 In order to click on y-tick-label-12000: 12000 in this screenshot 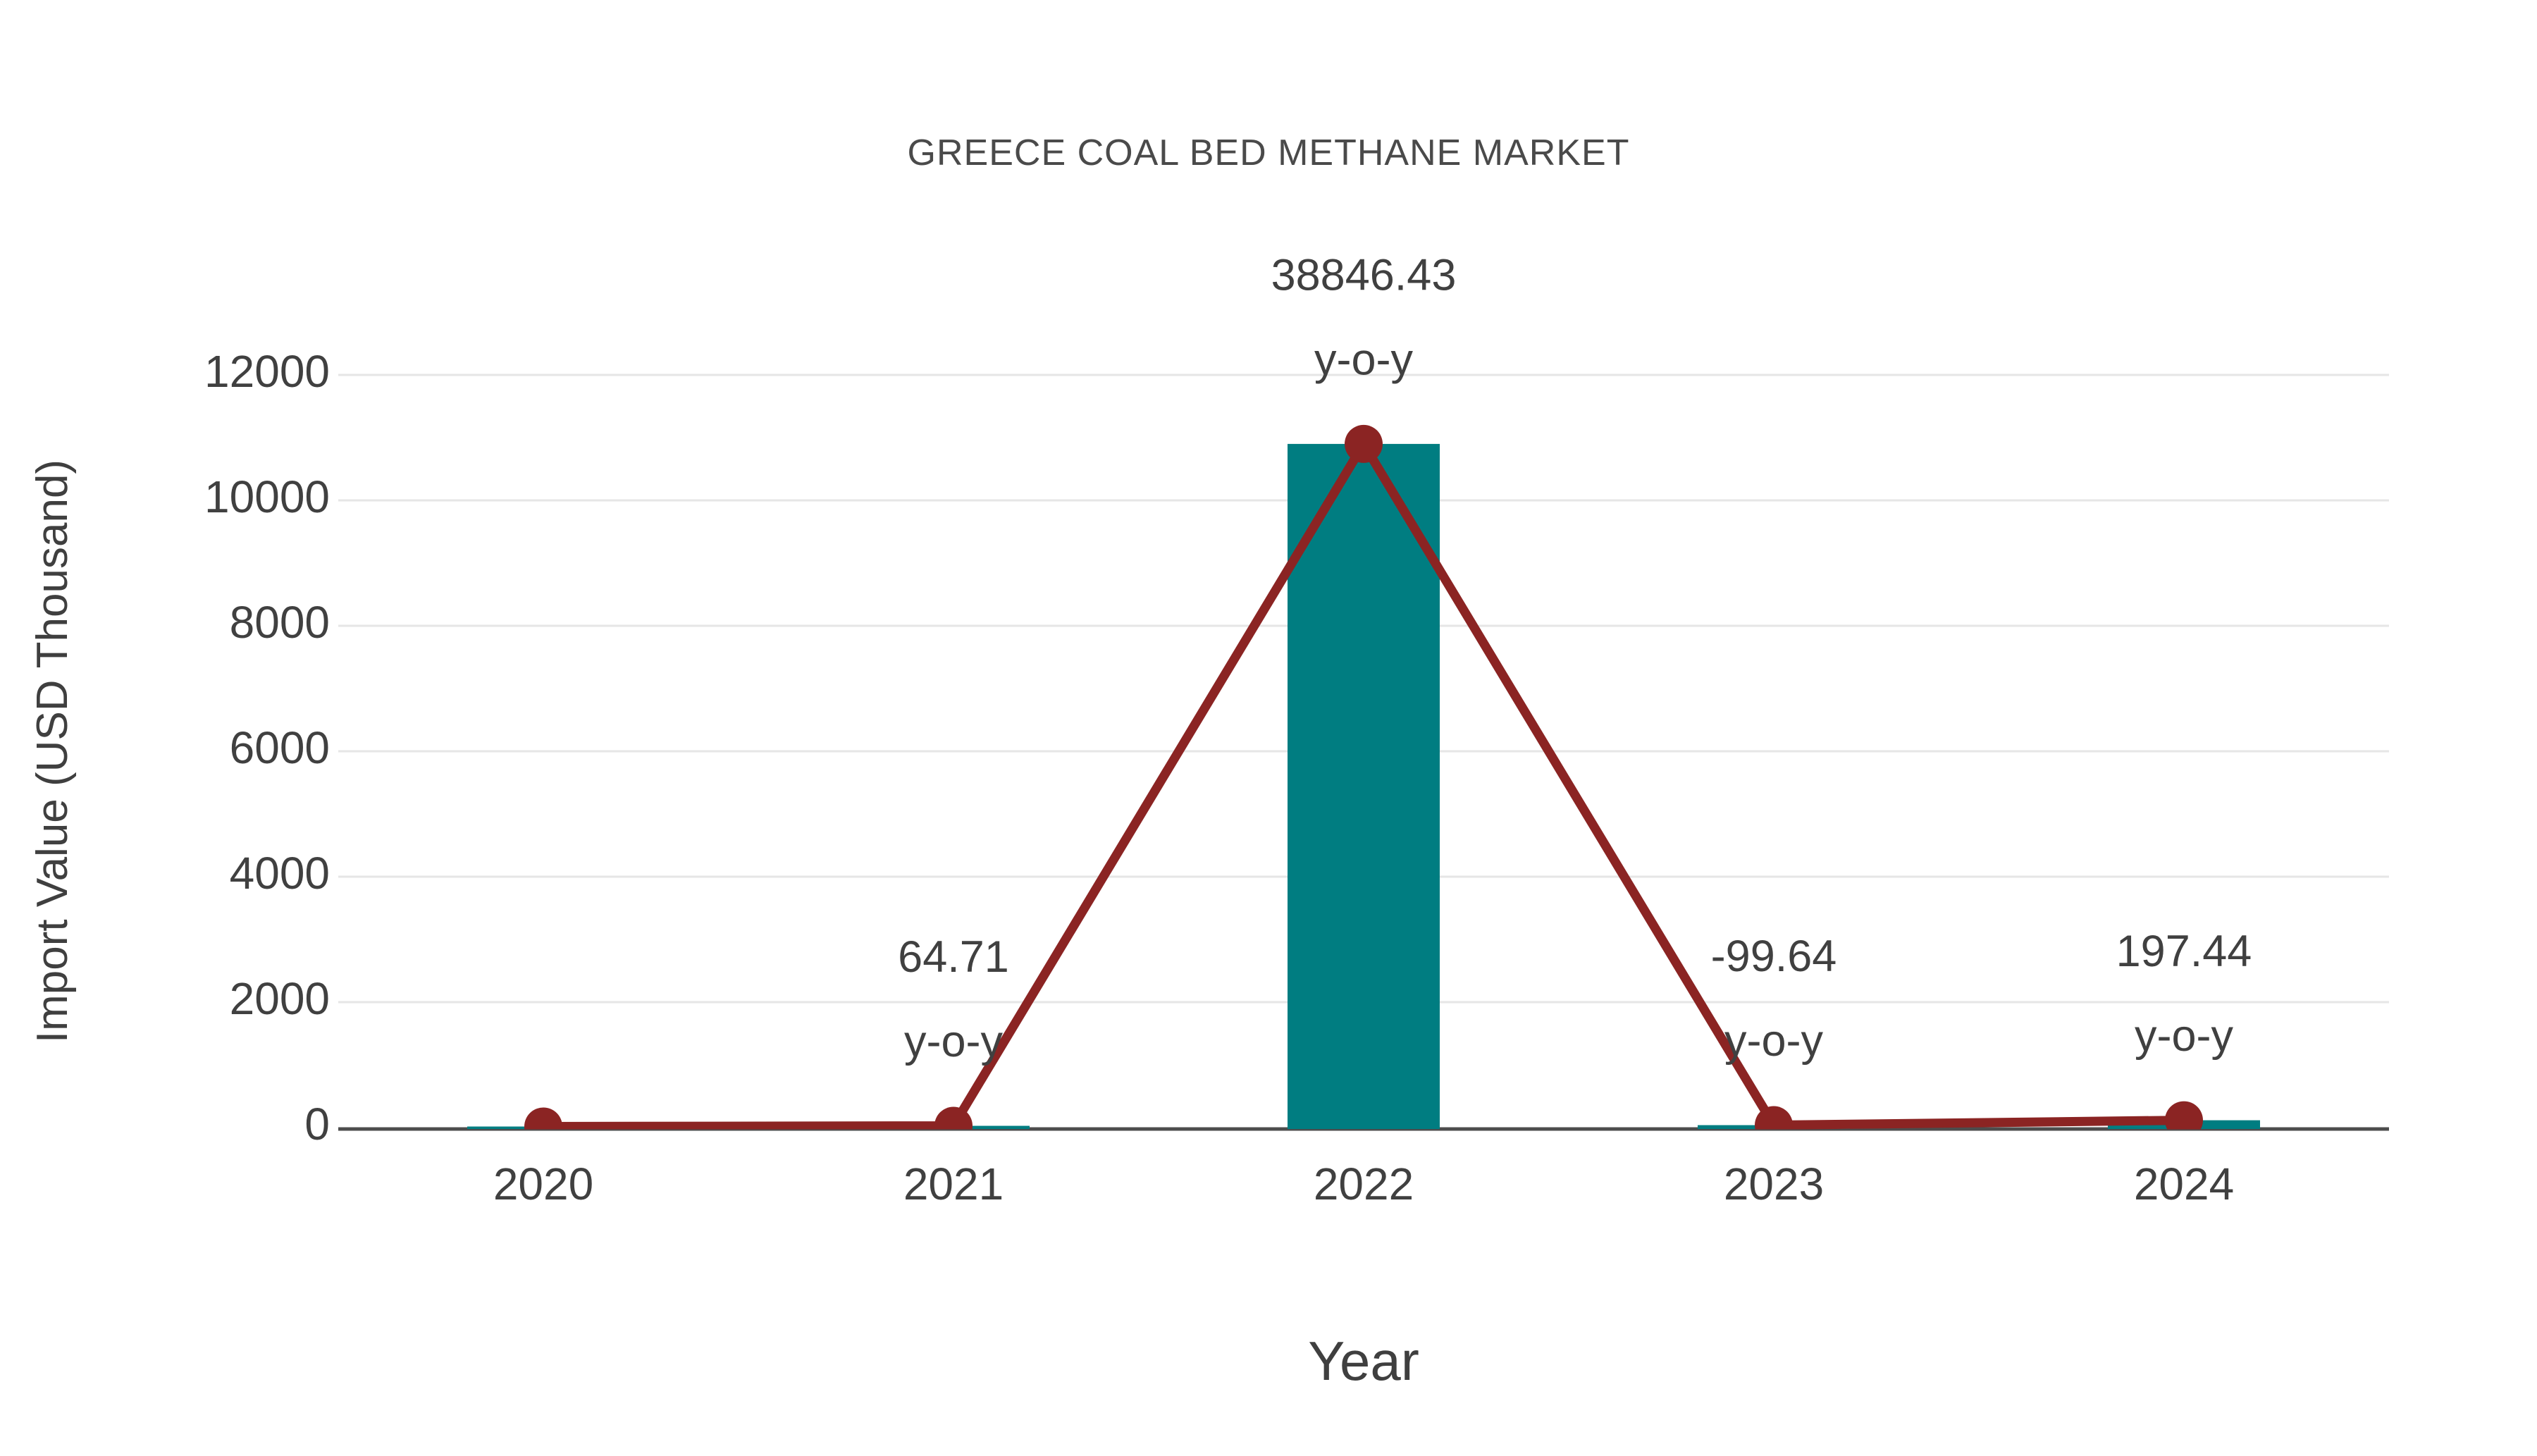, I will do `click(267, 371)`.